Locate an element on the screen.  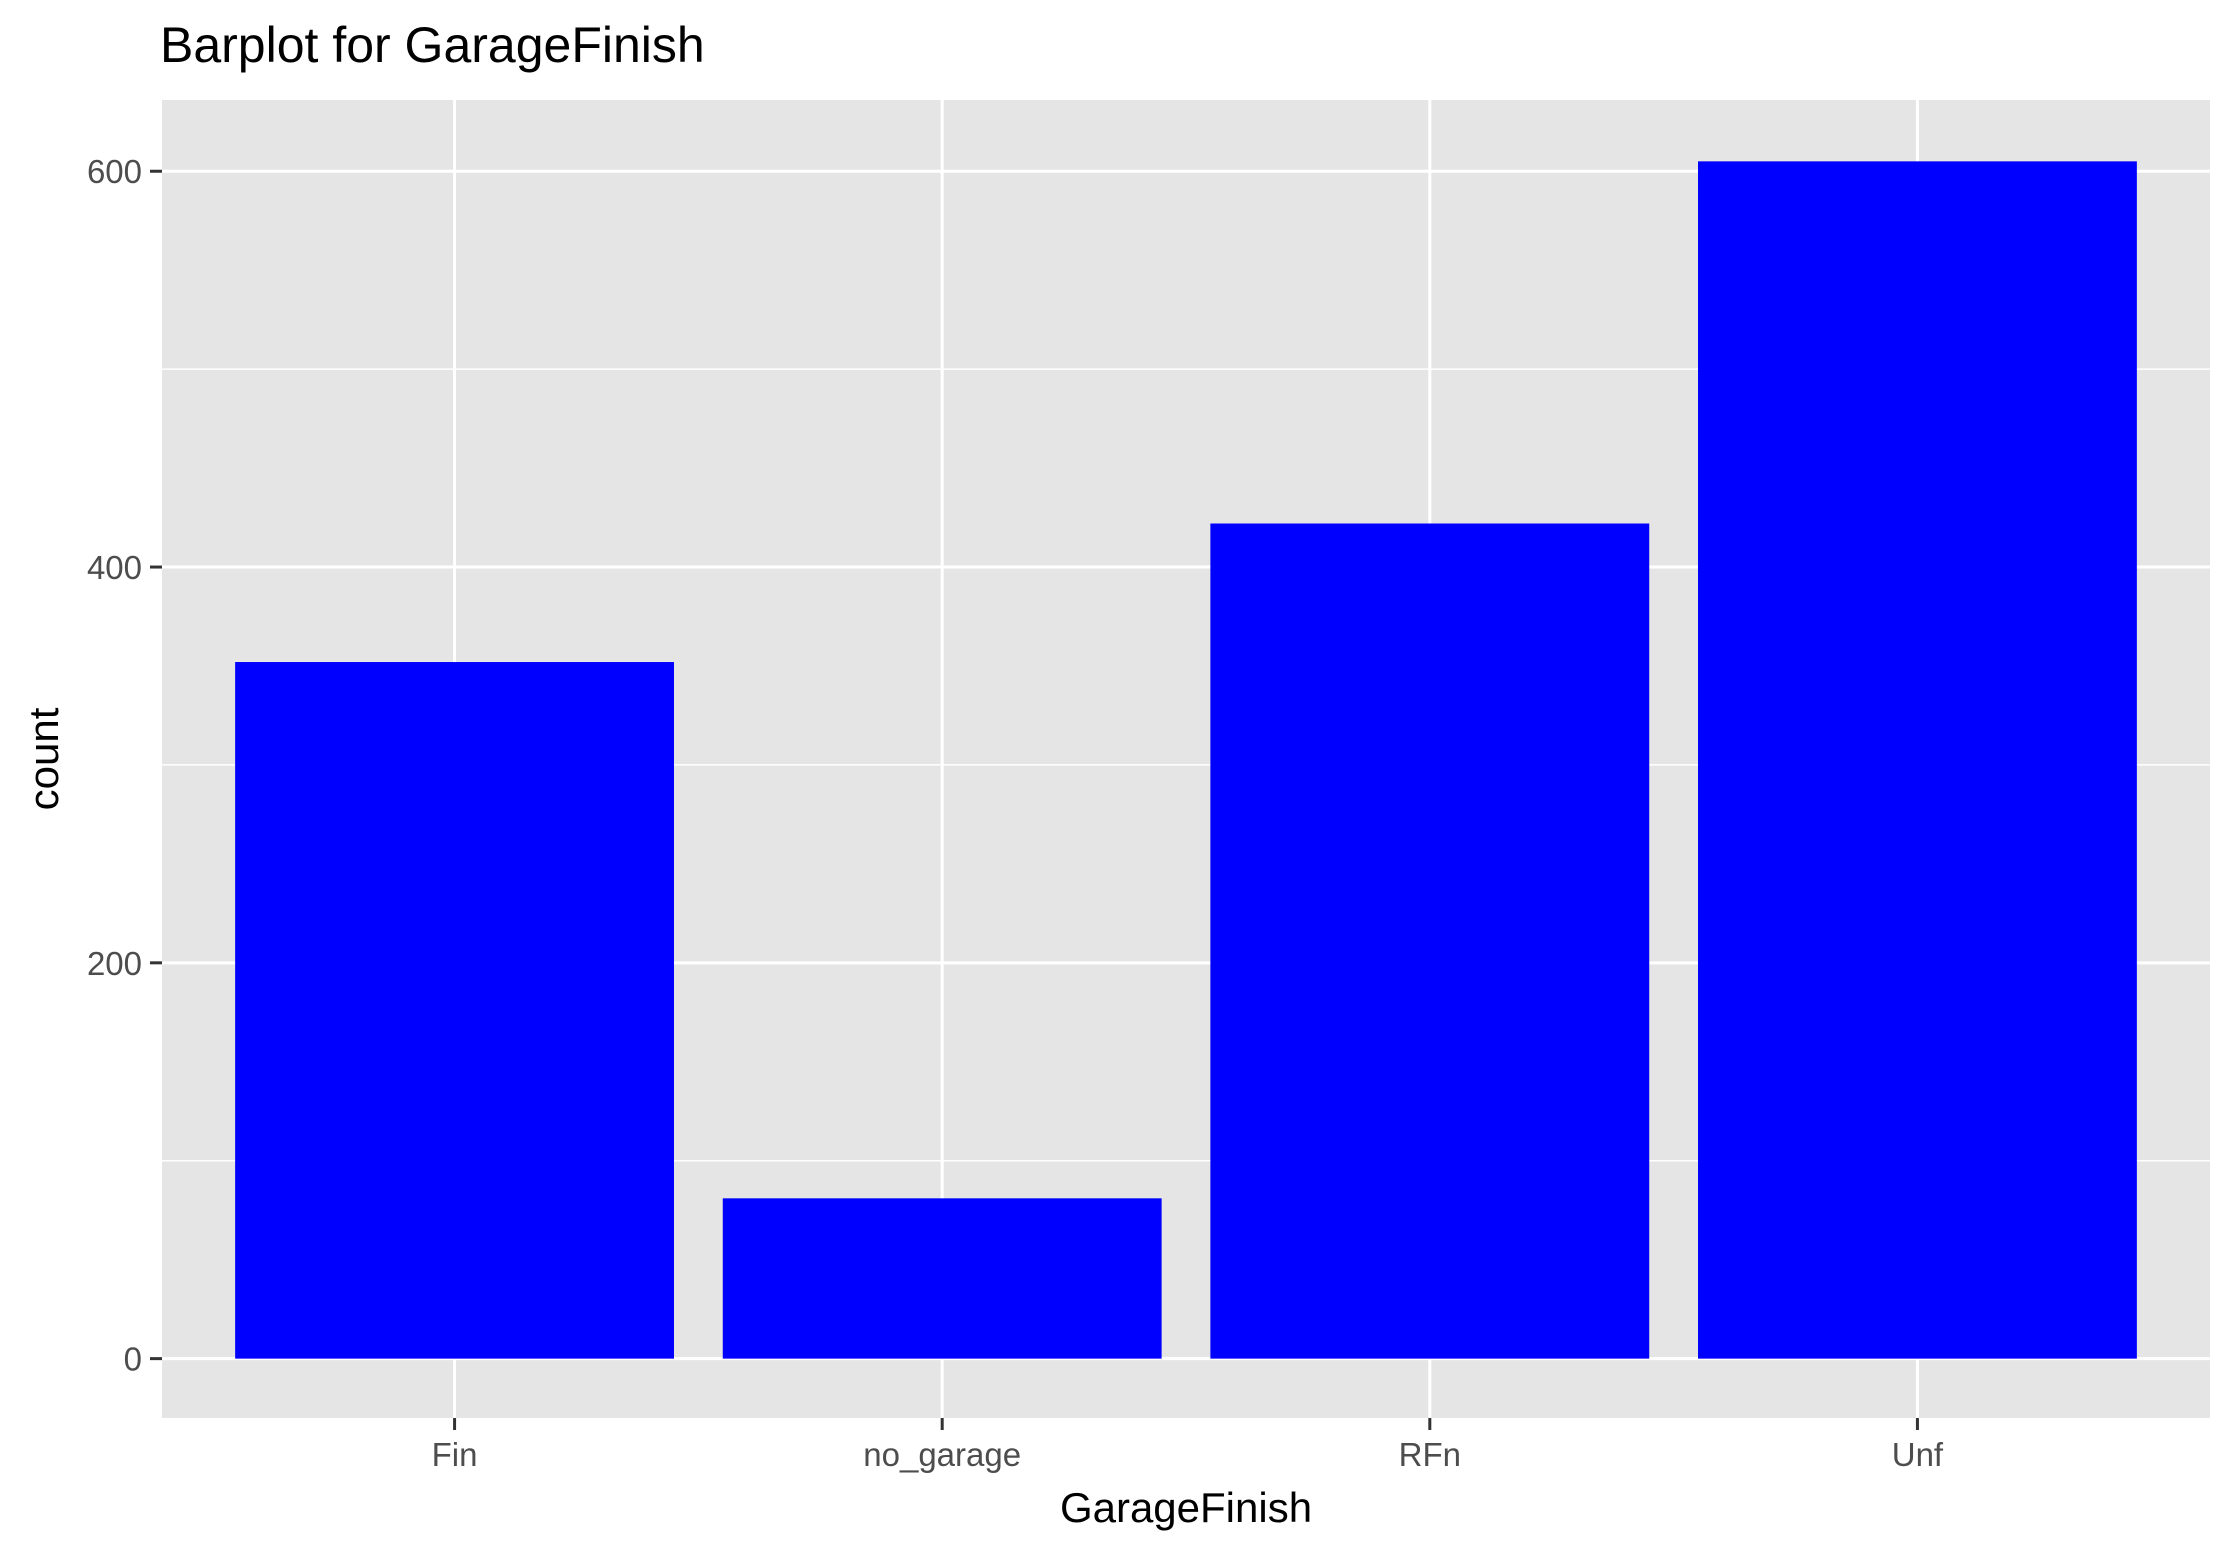
x-tick-label-Unf: Unf is located at coordinates (1918, 1454).